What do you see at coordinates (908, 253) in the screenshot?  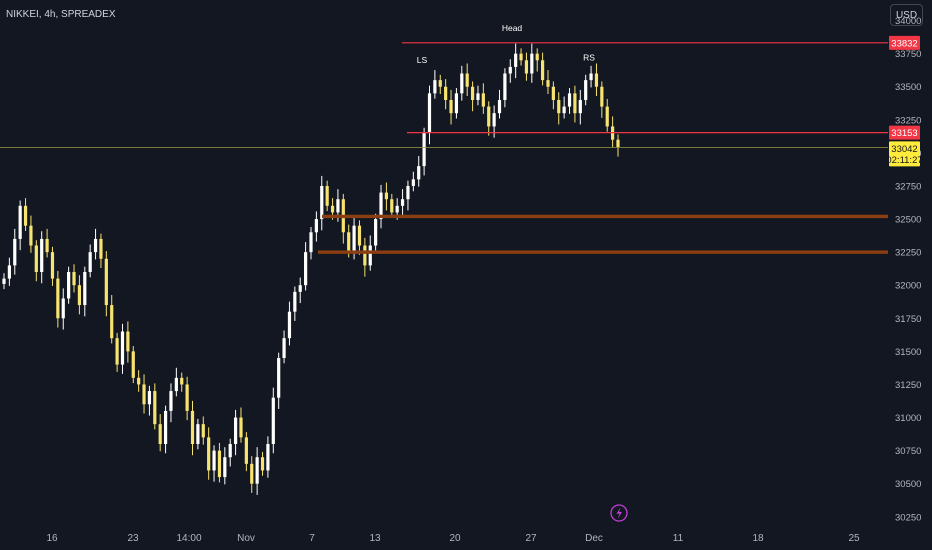 I see `y-tick-label: 32250` at bounding box center [908, 253].